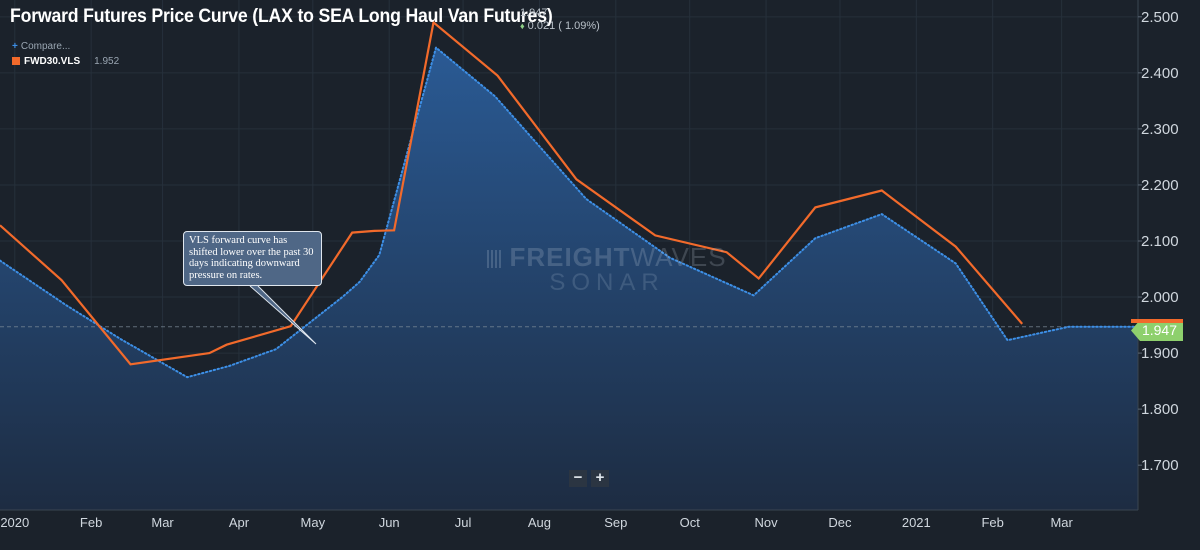 Image resolution: width=1200 pixels, height=550 pixels. What do you see at coordinates (389, 522) in the screenshot?
I see `x-tick-label: Jun` at bounding box center [389, 522].